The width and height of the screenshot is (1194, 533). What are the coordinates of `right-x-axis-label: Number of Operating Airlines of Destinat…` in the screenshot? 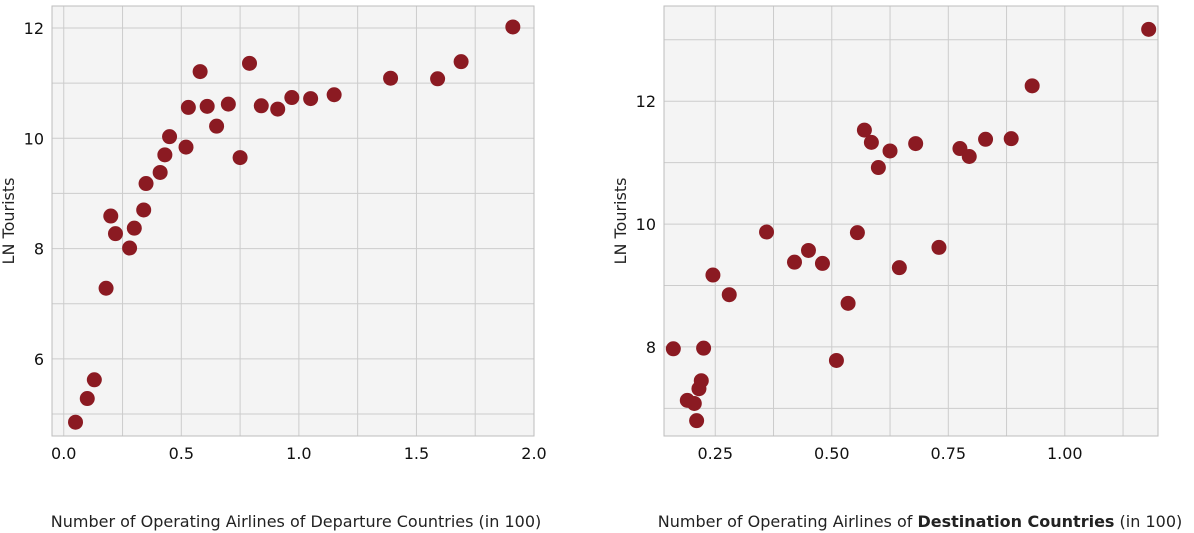 It's located at (920, 521).